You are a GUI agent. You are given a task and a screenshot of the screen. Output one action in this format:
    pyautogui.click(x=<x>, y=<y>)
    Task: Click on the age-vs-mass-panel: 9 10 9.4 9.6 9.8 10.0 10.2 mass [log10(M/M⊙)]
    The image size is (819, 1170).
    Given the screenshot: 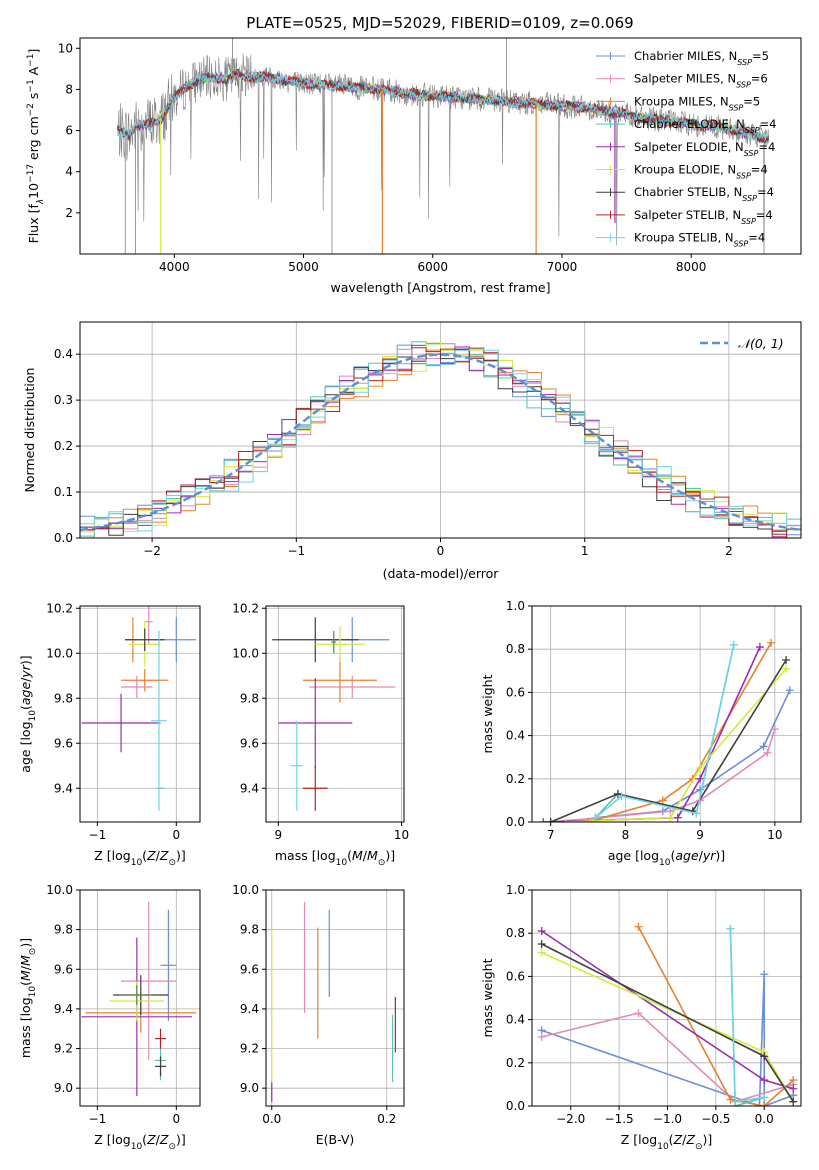 What is the action you would take?
    pyautogui.click(x=320, y=734)
    